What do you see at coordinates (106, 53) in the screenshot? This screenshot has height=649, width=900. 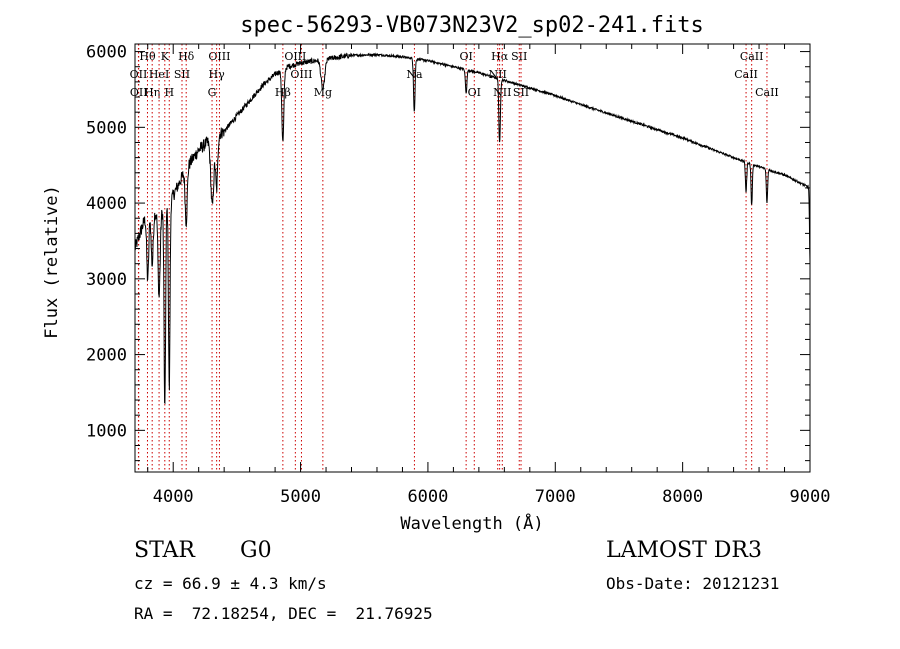 I see `y-tick-label: 6000` at bounding box center [106, 53].